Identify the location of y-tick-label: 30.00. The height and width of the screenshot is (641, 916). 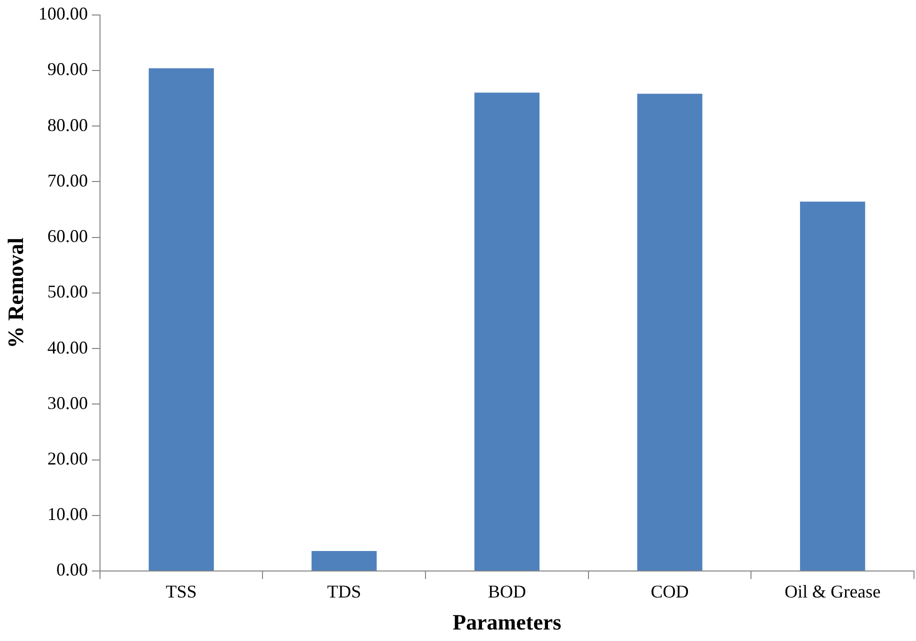
(67, 402).